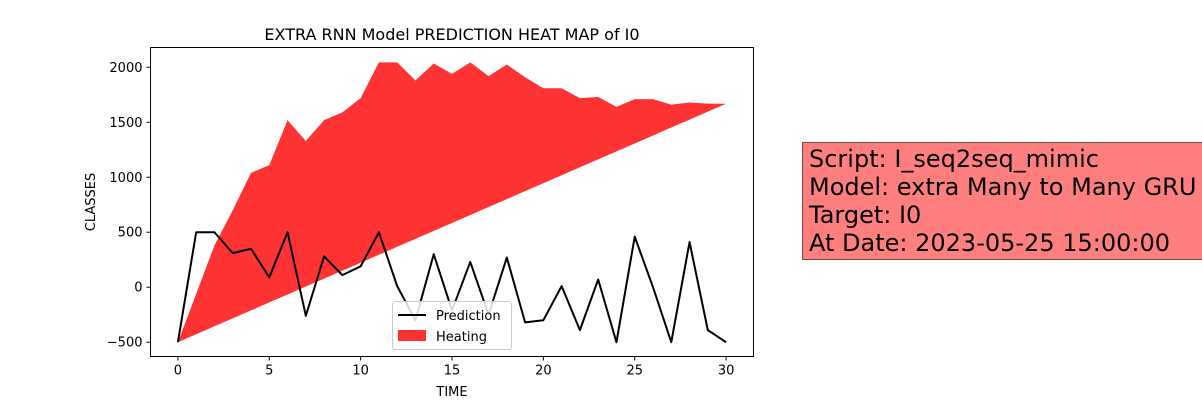 Image resolution: width=1202 pixels, height=400 pixels. Describe the element at coordinates (990, 243) in the screenshot. I see `info-date: At Date: 2023-05-25 15:00:00` at that location.